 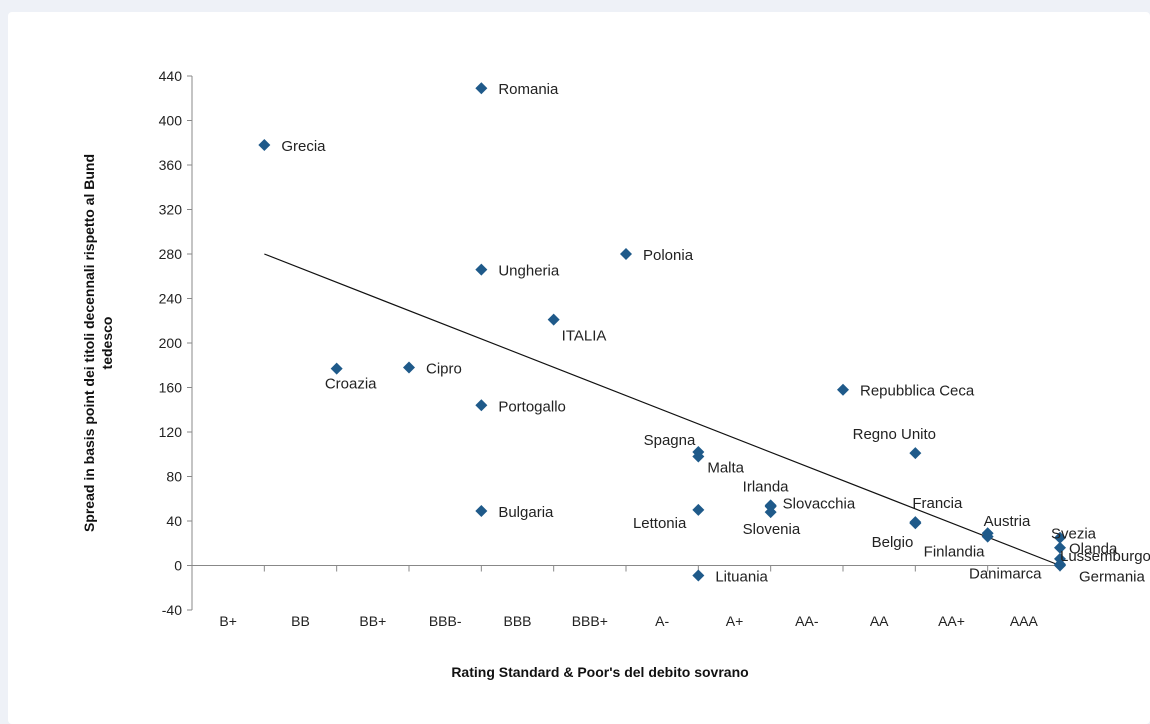 I want to click on point-label: Spagna, so click(x=670, y=440).